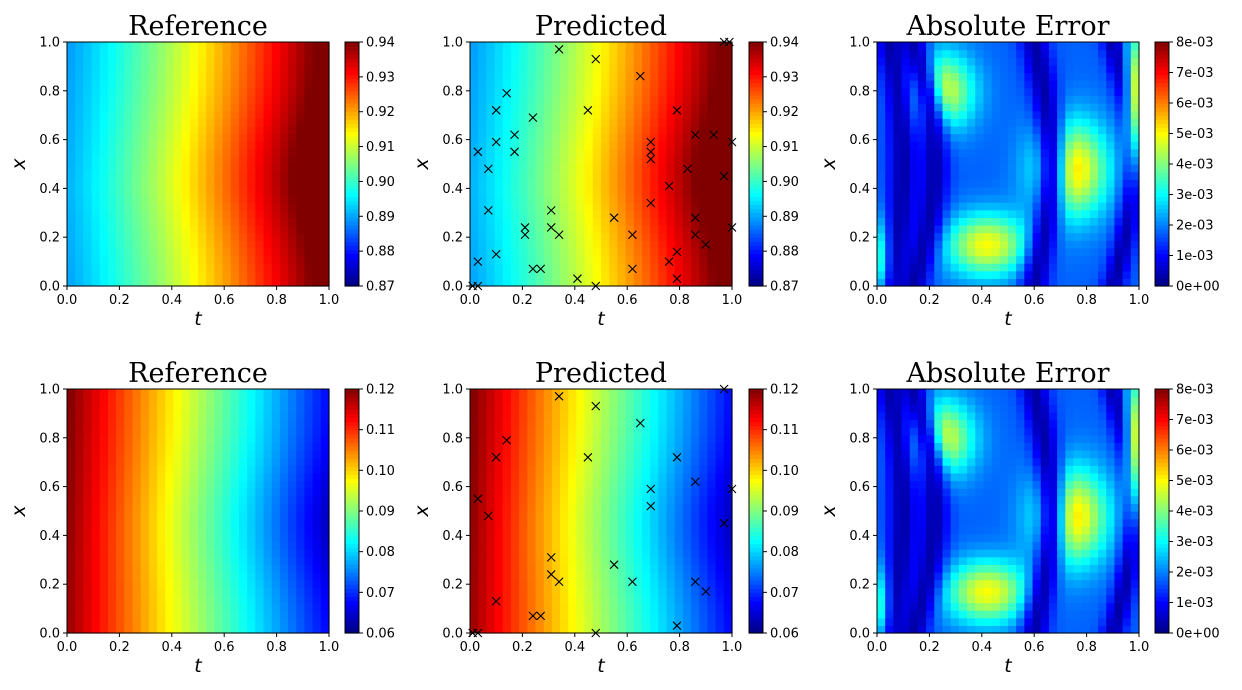 The height and width of the screenshot is (690, 1242). Describe the element at coordinates (496, 254) in the screenshot. I see `training-point-marker` at that location.